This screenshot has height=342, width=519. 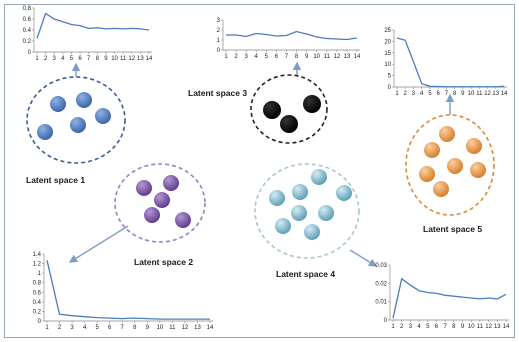 I want to click on latent-space-5-boundary, so click(x=450, y=165).